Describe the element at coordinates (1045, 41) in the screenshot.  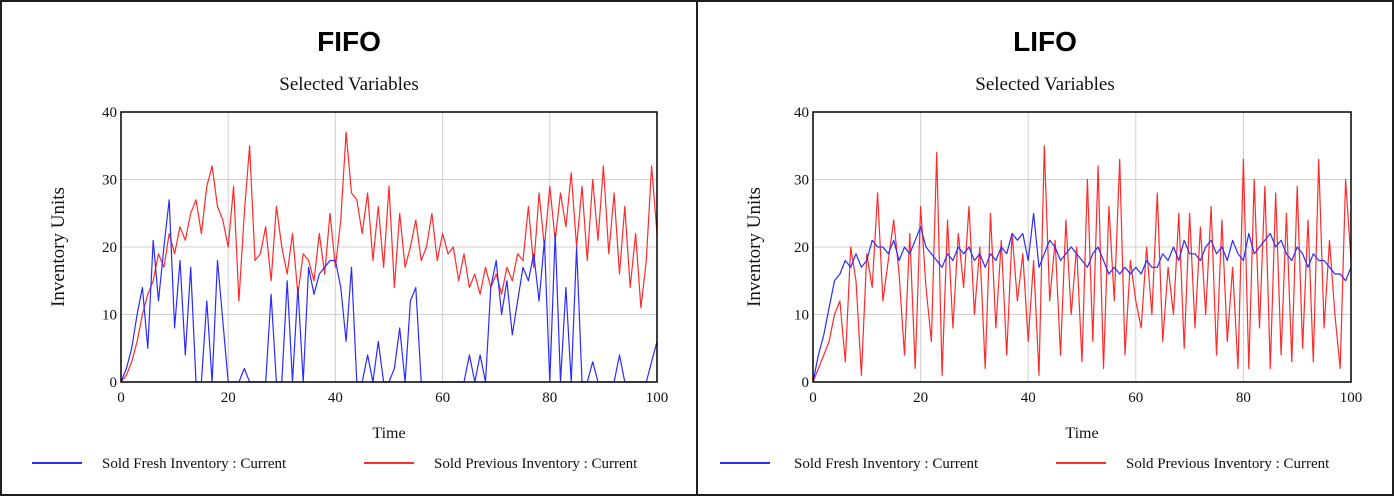
I see `panel-title: LIFO` at that location.